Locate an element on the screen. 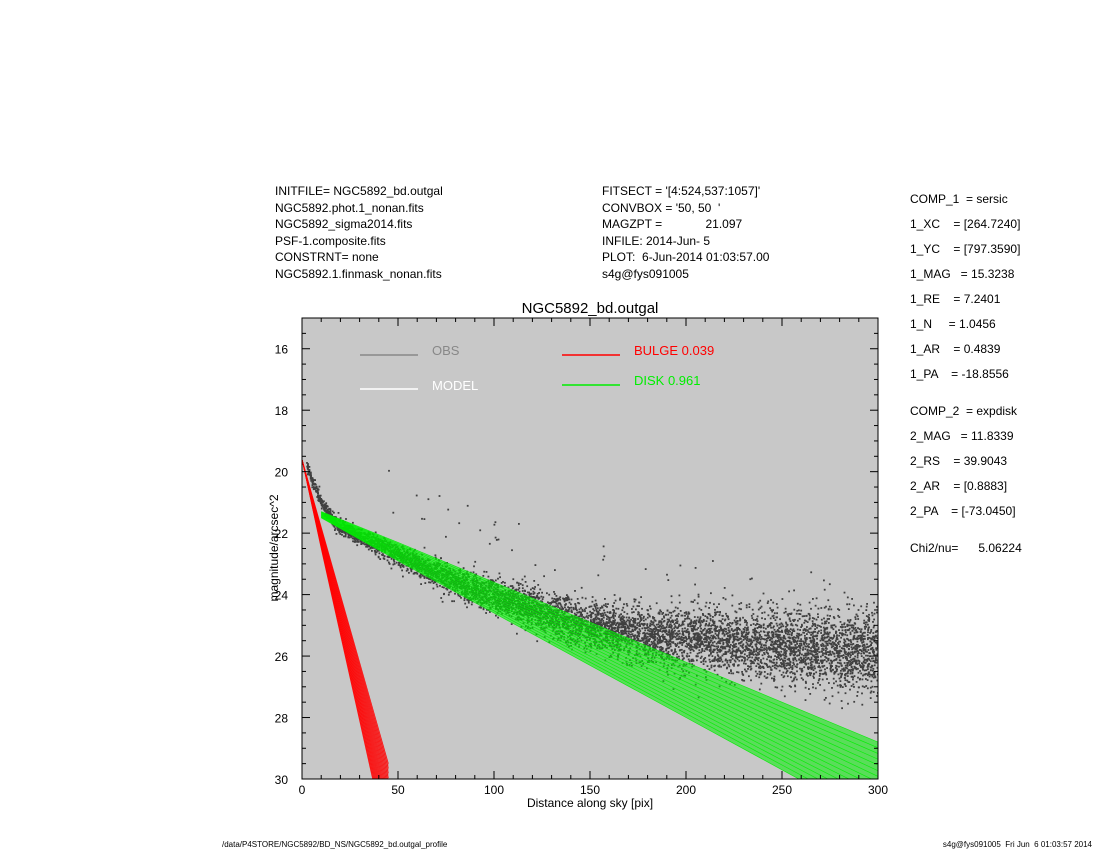 Image resolution: width=1100 pixels, height=850 pixels. header-middle-line-3: INFILE: 2014-Jun- 5 is located at coordinates (656, 240).